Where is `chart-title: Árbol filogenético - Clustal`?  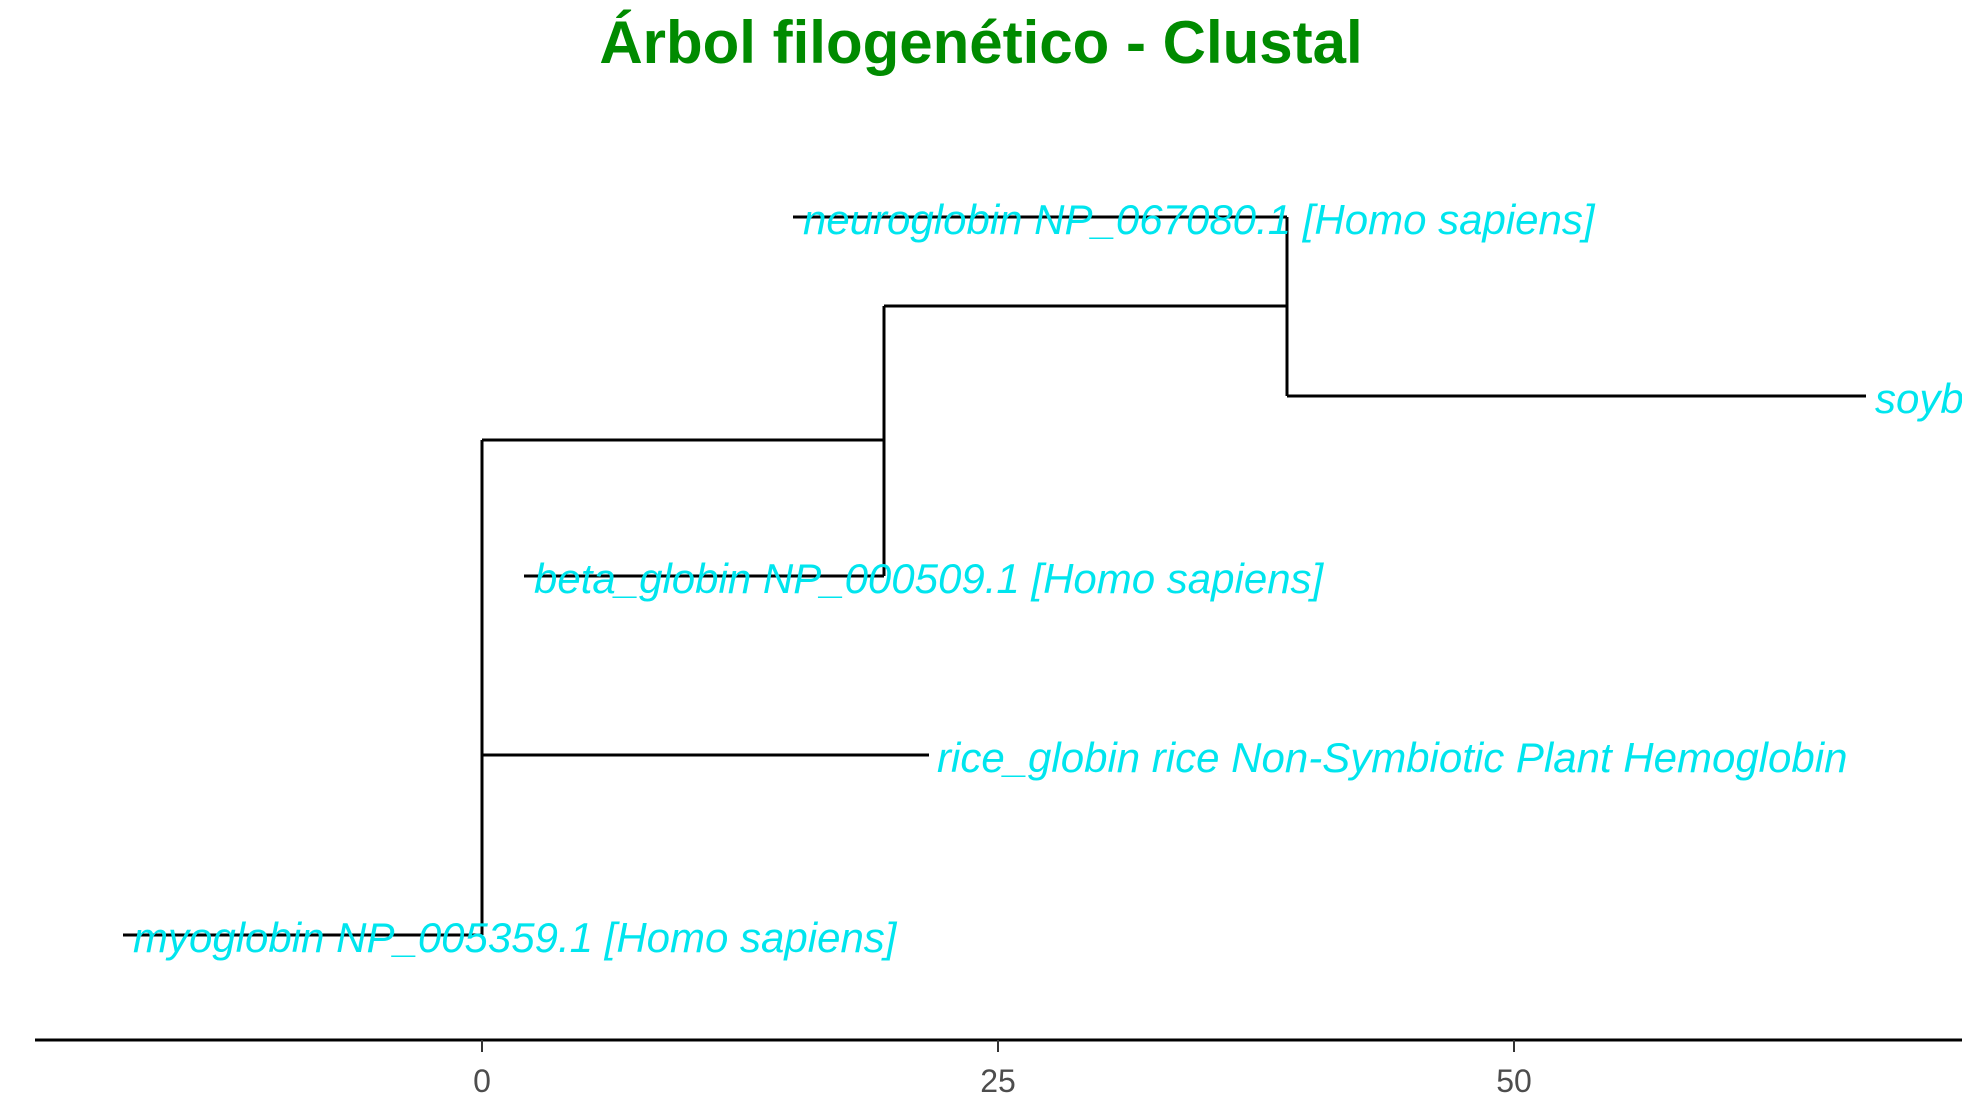 chart-title: Árbol filogenético - Clustal is located at coordinates (981, 42).